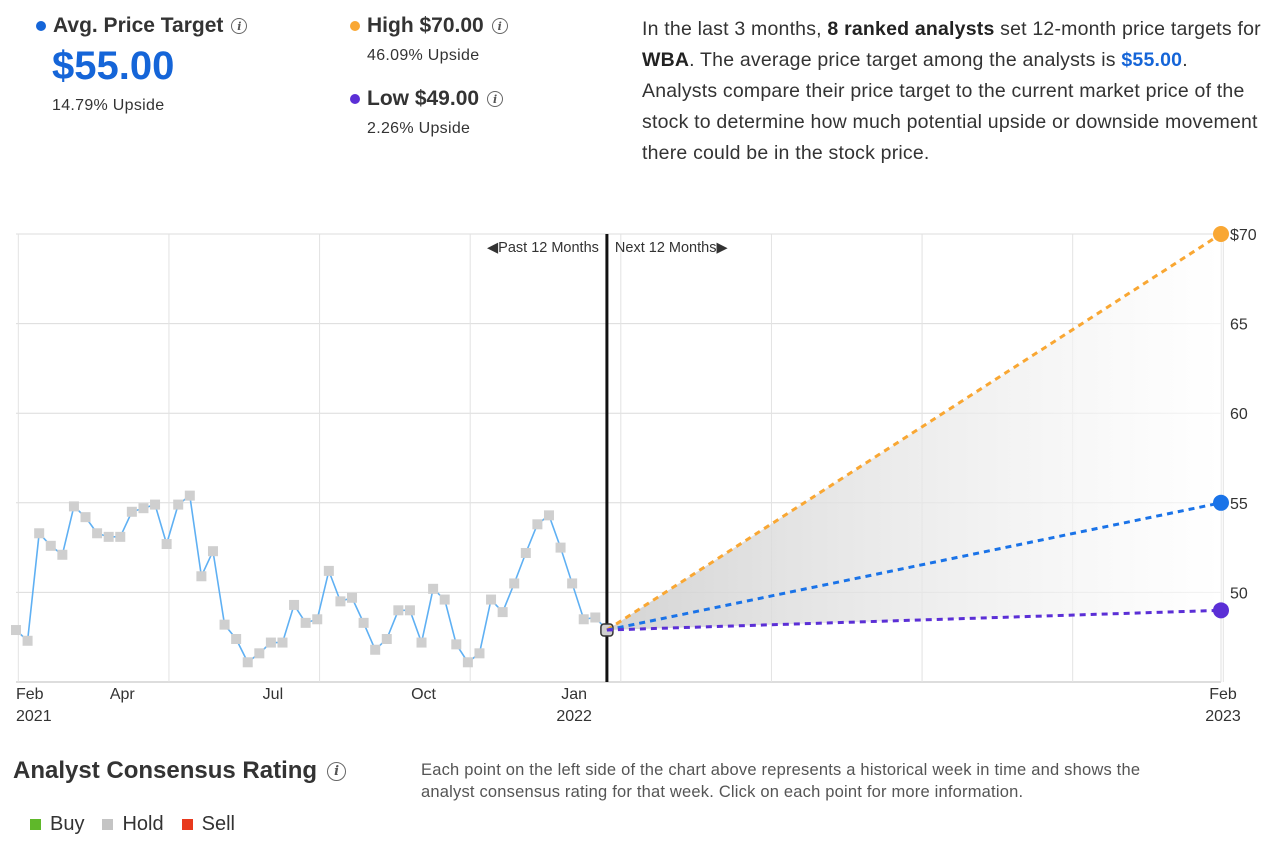  Describe the element at coordinates (187, 824) in the screenshot. I see `legend-sell-swatch` at that location.